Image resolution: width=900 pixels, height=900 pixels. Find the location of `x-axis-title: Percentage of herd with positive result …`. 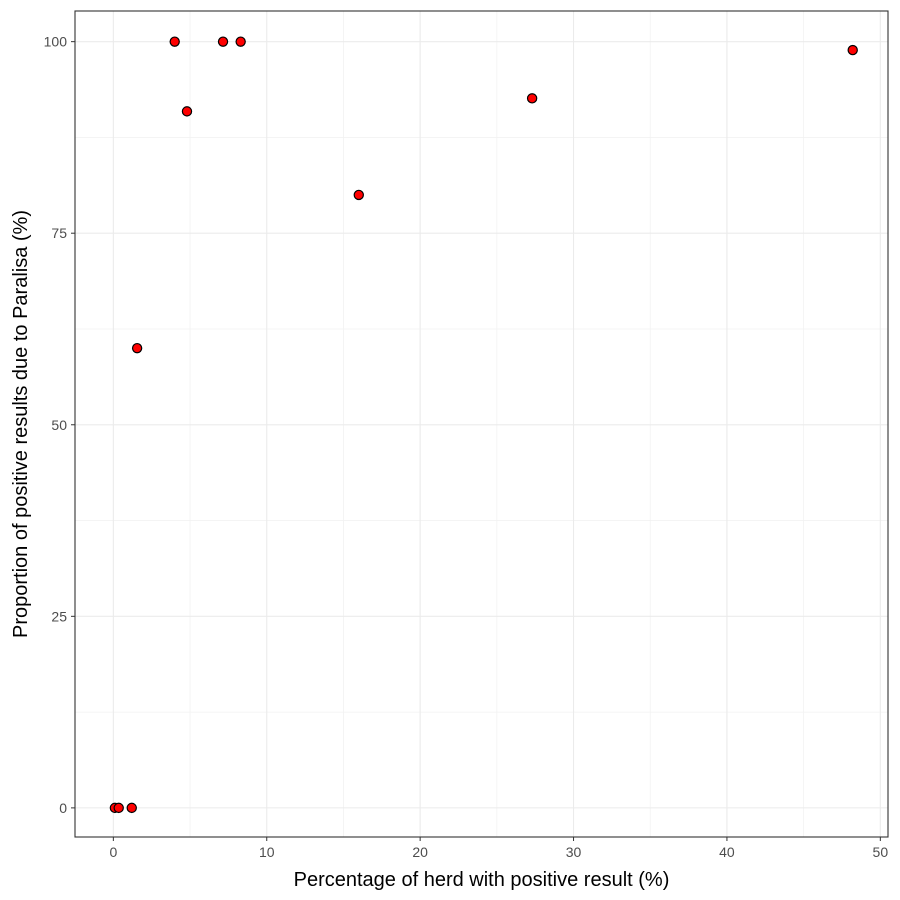

x-axis-title: Percentage of herd with positive result … is located at coordinates (482, 880).